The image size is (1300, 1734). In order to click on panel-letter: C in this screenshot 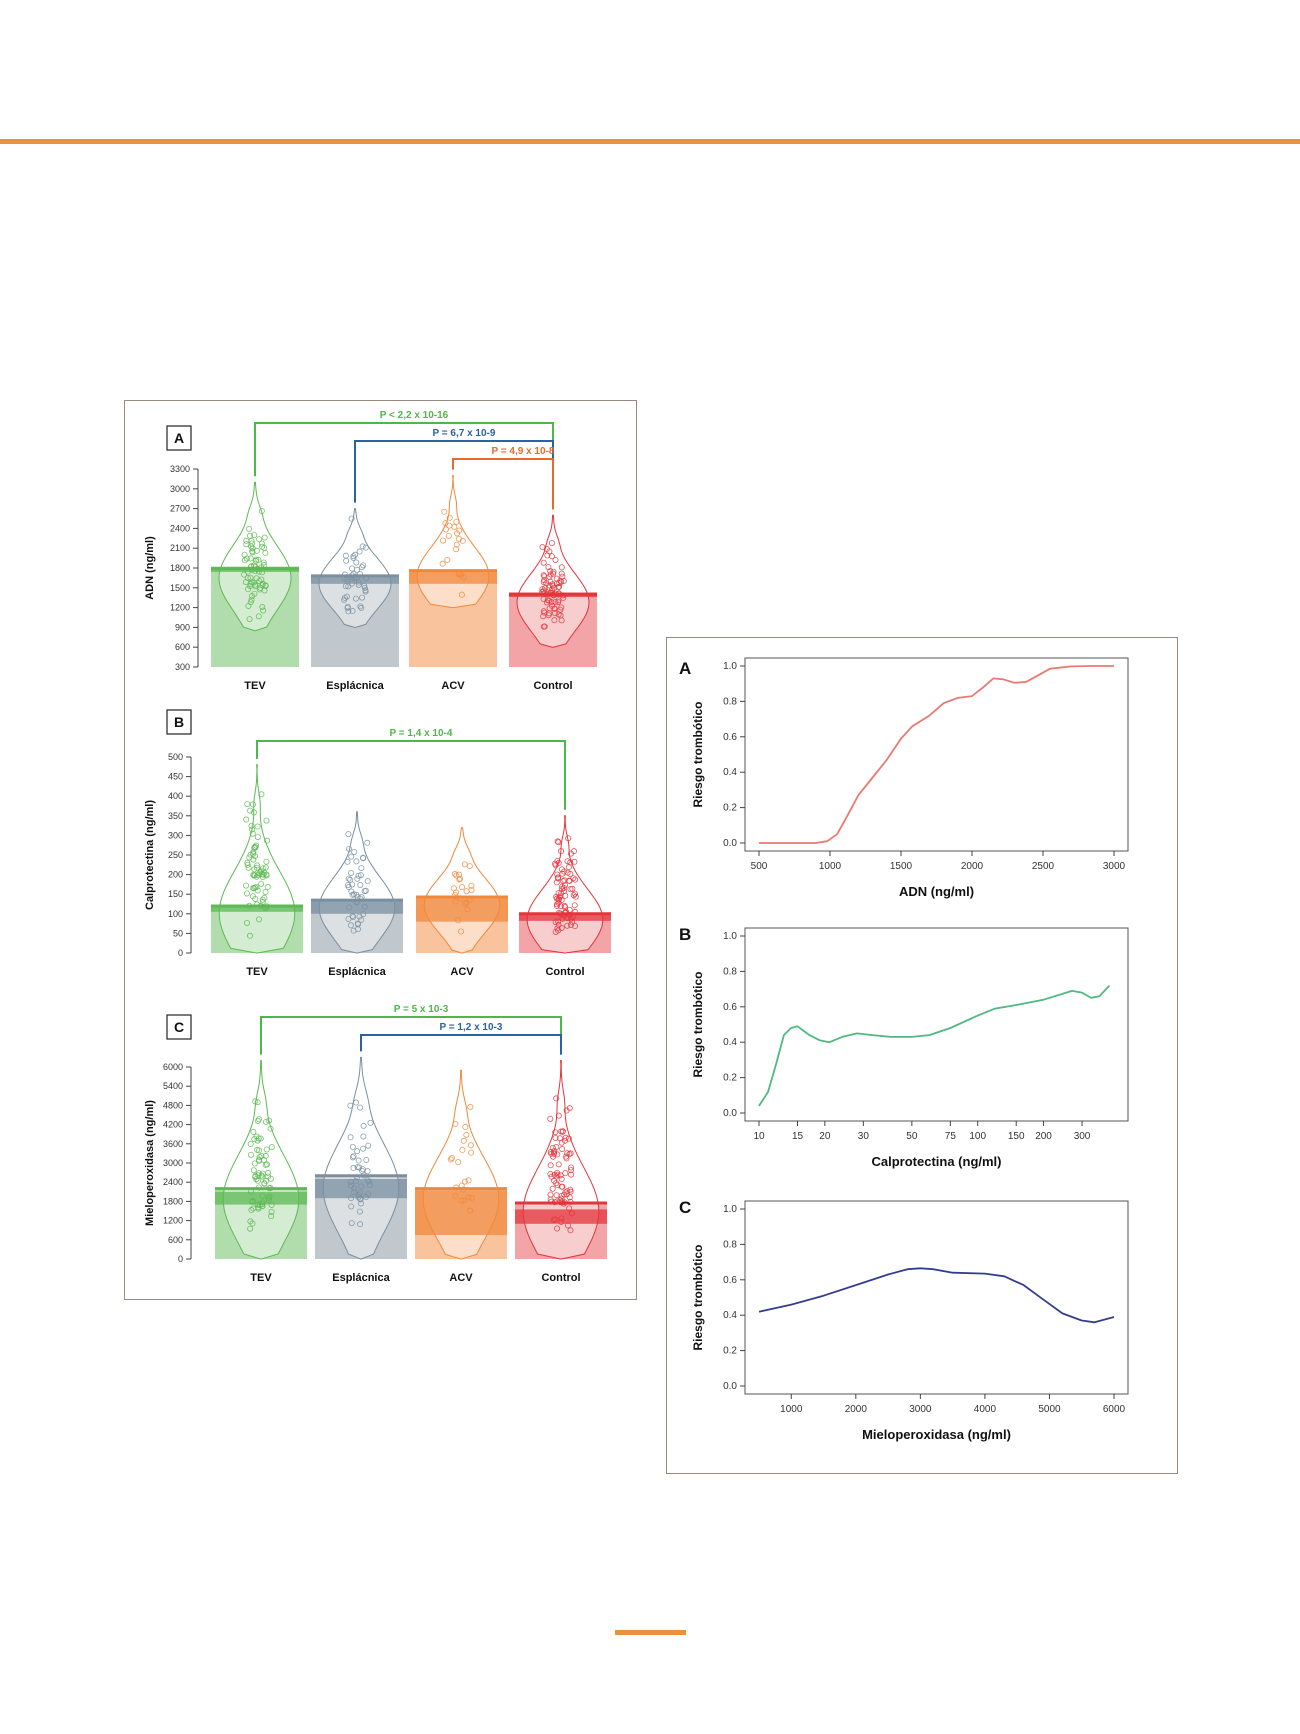, I will do `click(179, 1027)`.